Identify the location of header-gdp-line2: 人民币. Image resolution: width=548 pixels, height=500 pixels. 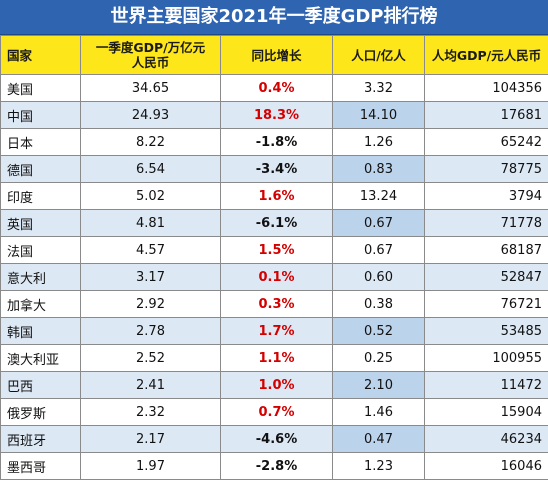
(150, 62).